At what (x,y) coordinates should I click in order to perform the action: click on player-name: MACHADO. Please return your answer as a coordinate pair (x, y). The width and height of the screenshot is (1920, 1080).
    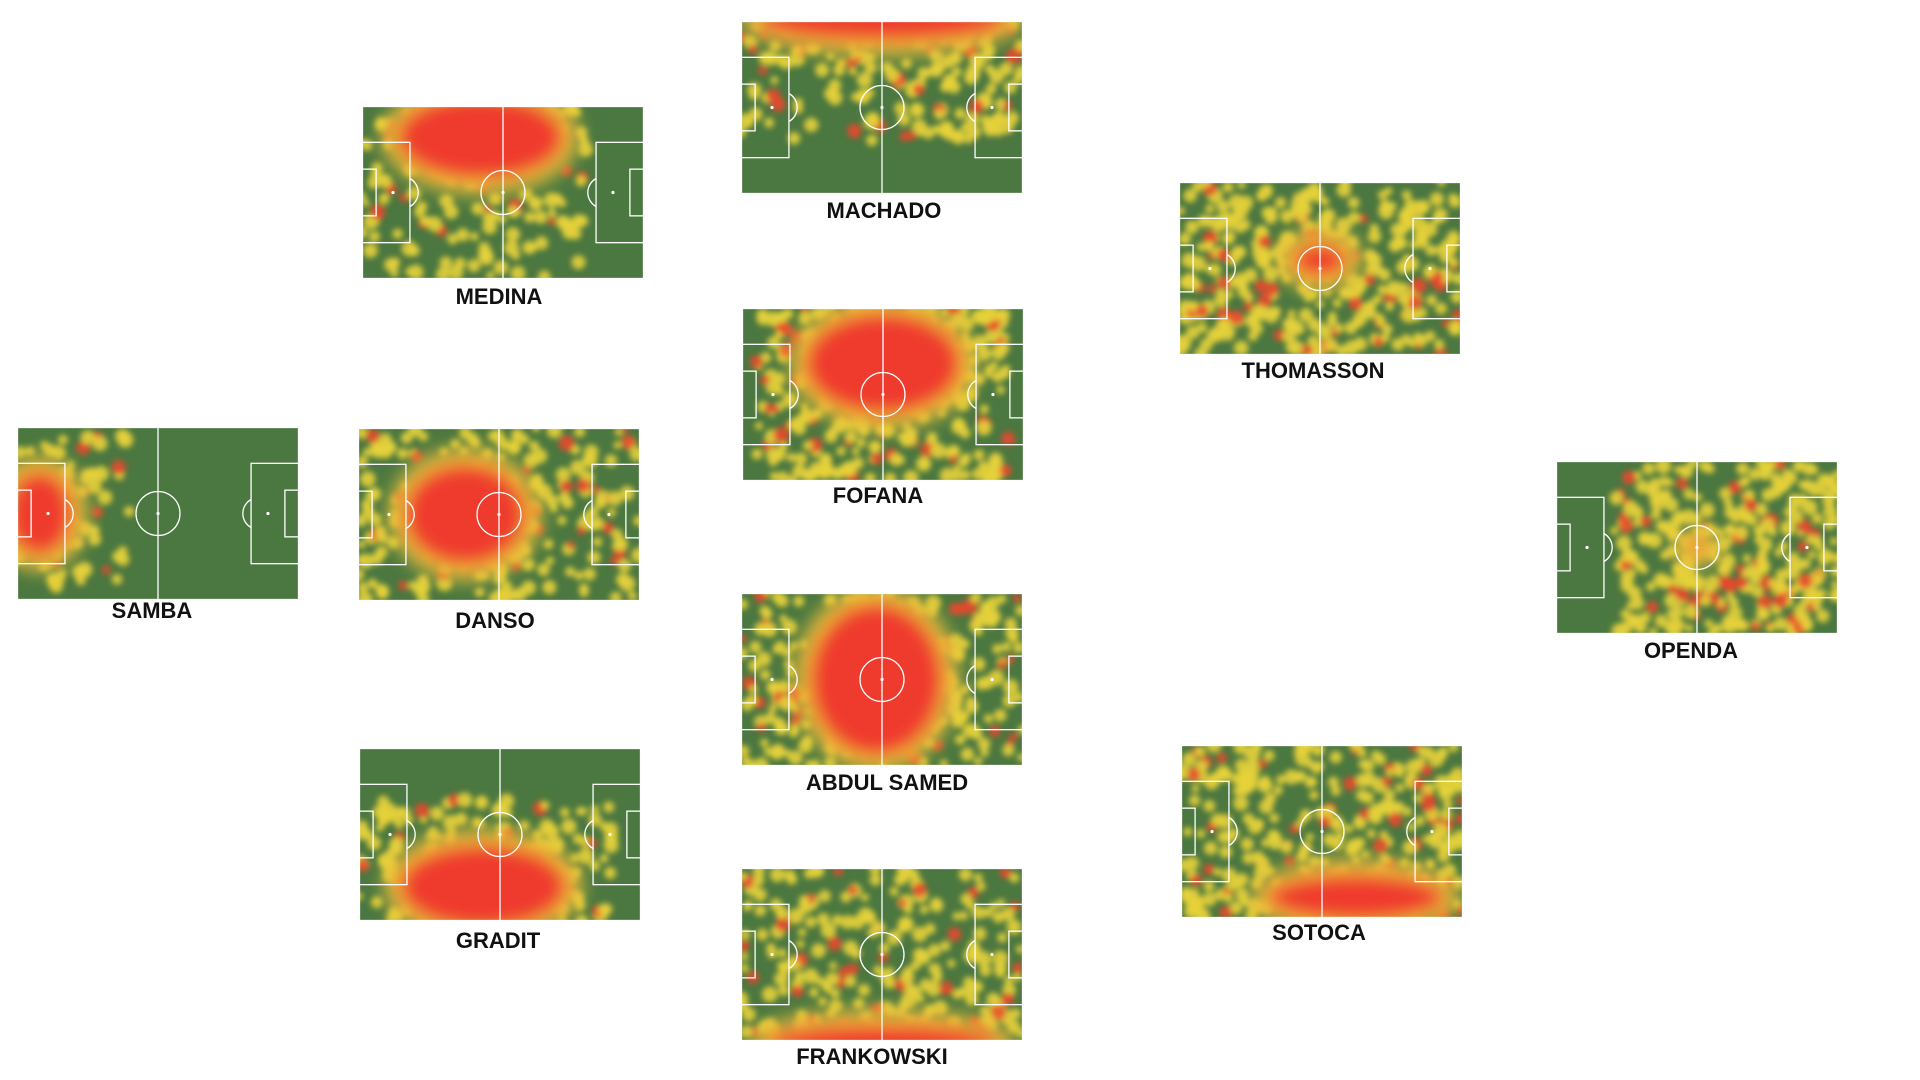
    Looking at the image, I should click on (884, 210).